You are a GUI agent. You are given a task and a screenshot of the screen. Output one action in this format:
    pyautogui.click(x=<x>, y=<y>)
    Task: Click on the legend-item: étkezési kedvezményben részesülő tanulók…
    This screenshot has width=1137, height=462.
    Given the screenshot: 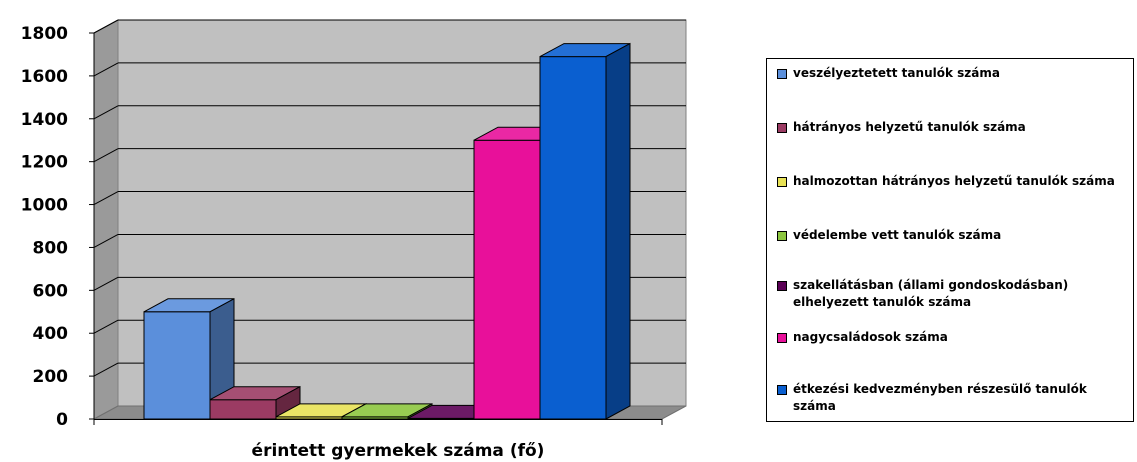 What is the action you would take?
    pyautogui.click(x=932, y=398)
    